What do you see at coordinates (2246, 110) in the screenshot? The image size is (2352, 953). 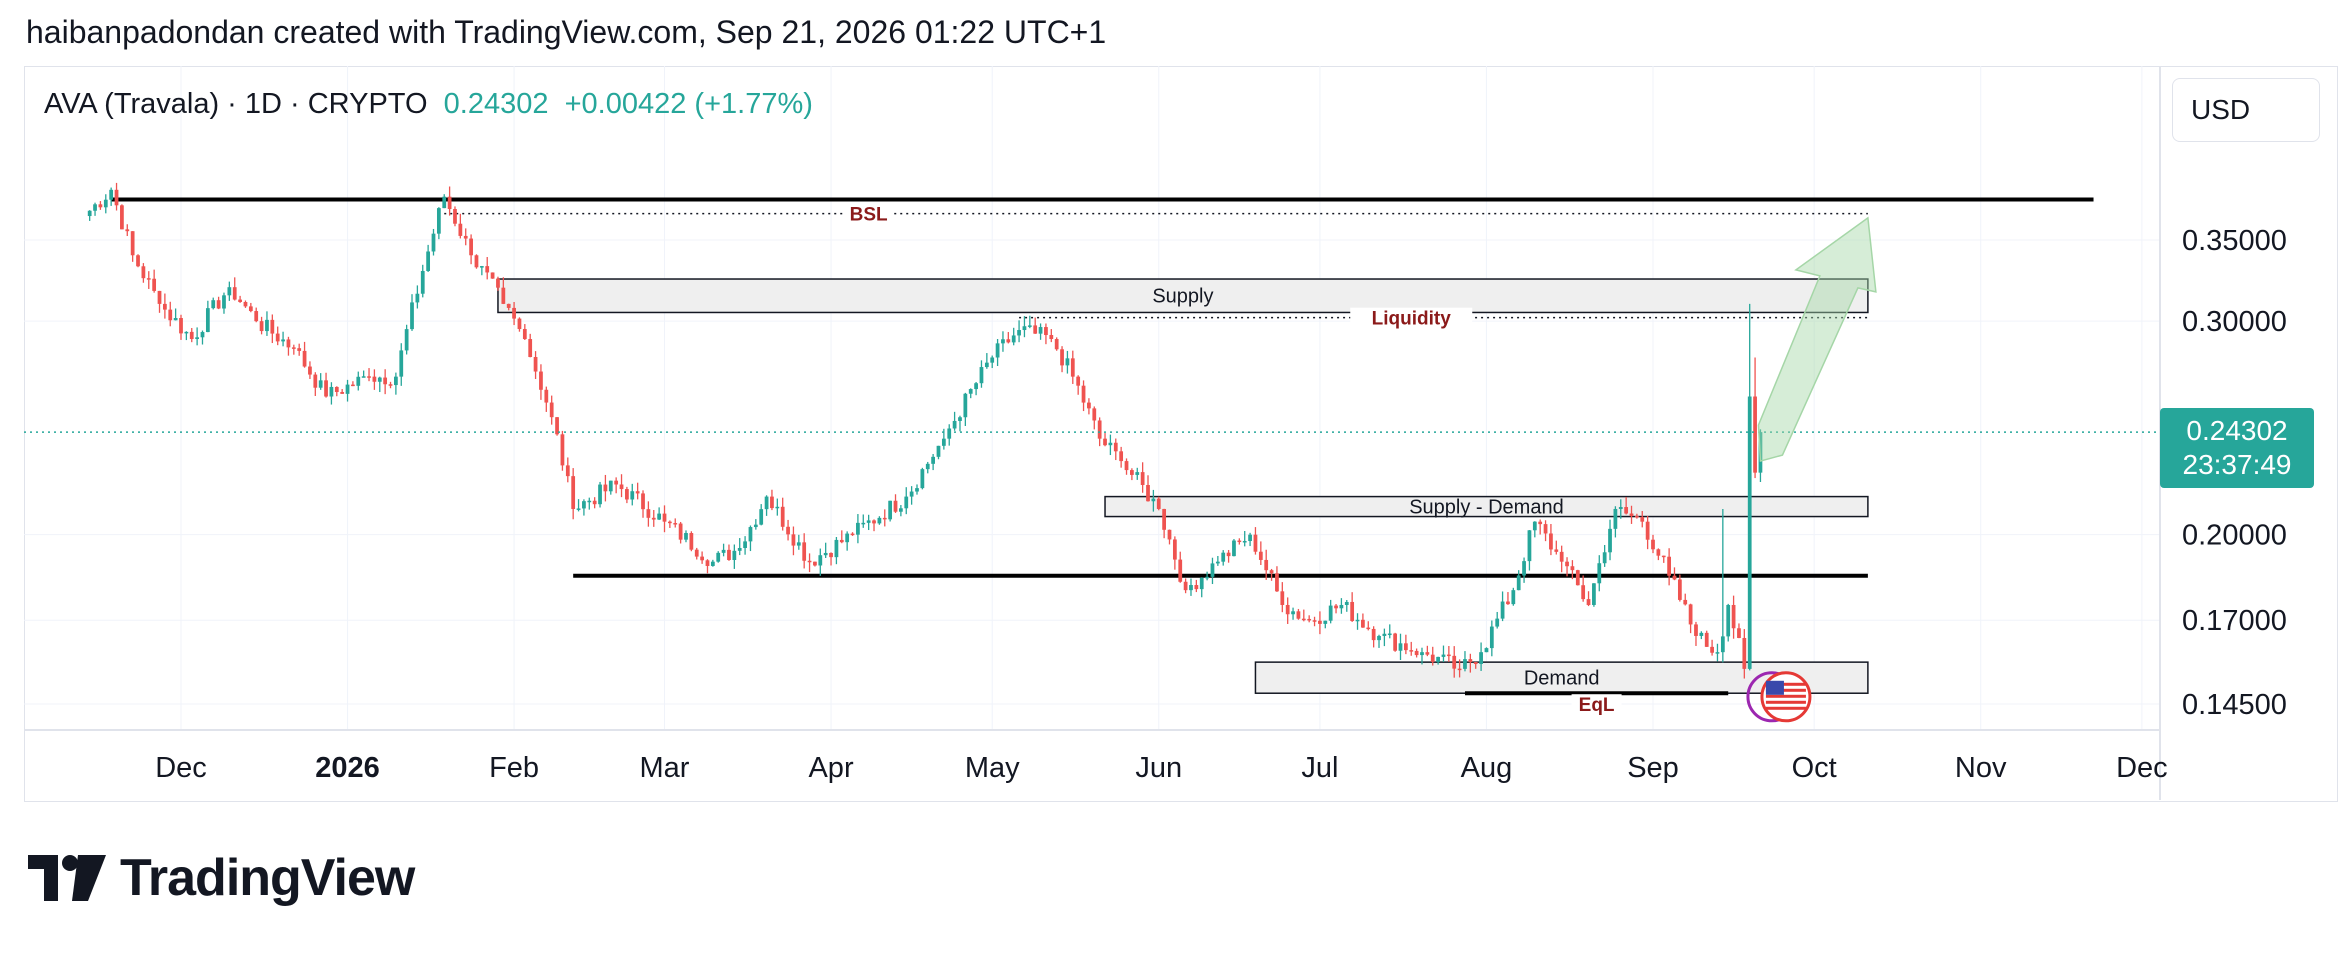 I see `currency-selector: USD` at bounding box center [2246, 110].